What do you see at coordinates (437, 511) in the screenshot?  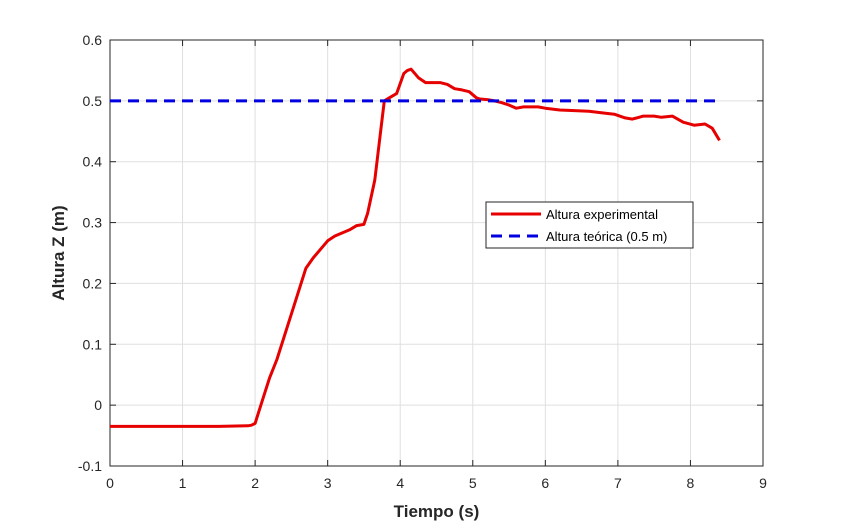 I see `x-axis-label: Tiempo (s)` at bounding box center [437, 511].